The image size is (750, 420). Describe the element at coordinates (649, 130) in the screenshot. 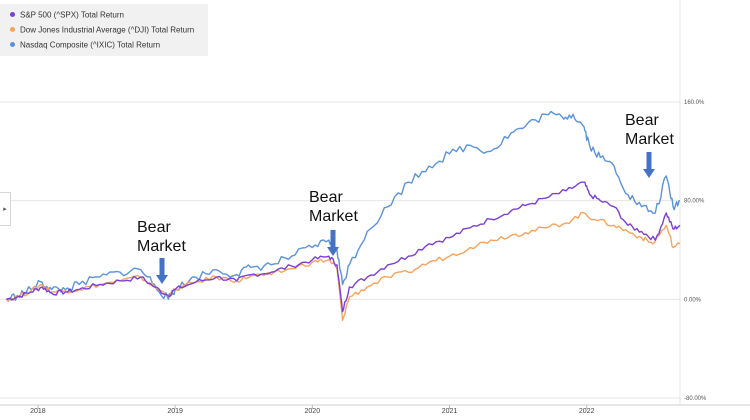

I see `annotation-bear-market-2022: Bear Market` at that location.